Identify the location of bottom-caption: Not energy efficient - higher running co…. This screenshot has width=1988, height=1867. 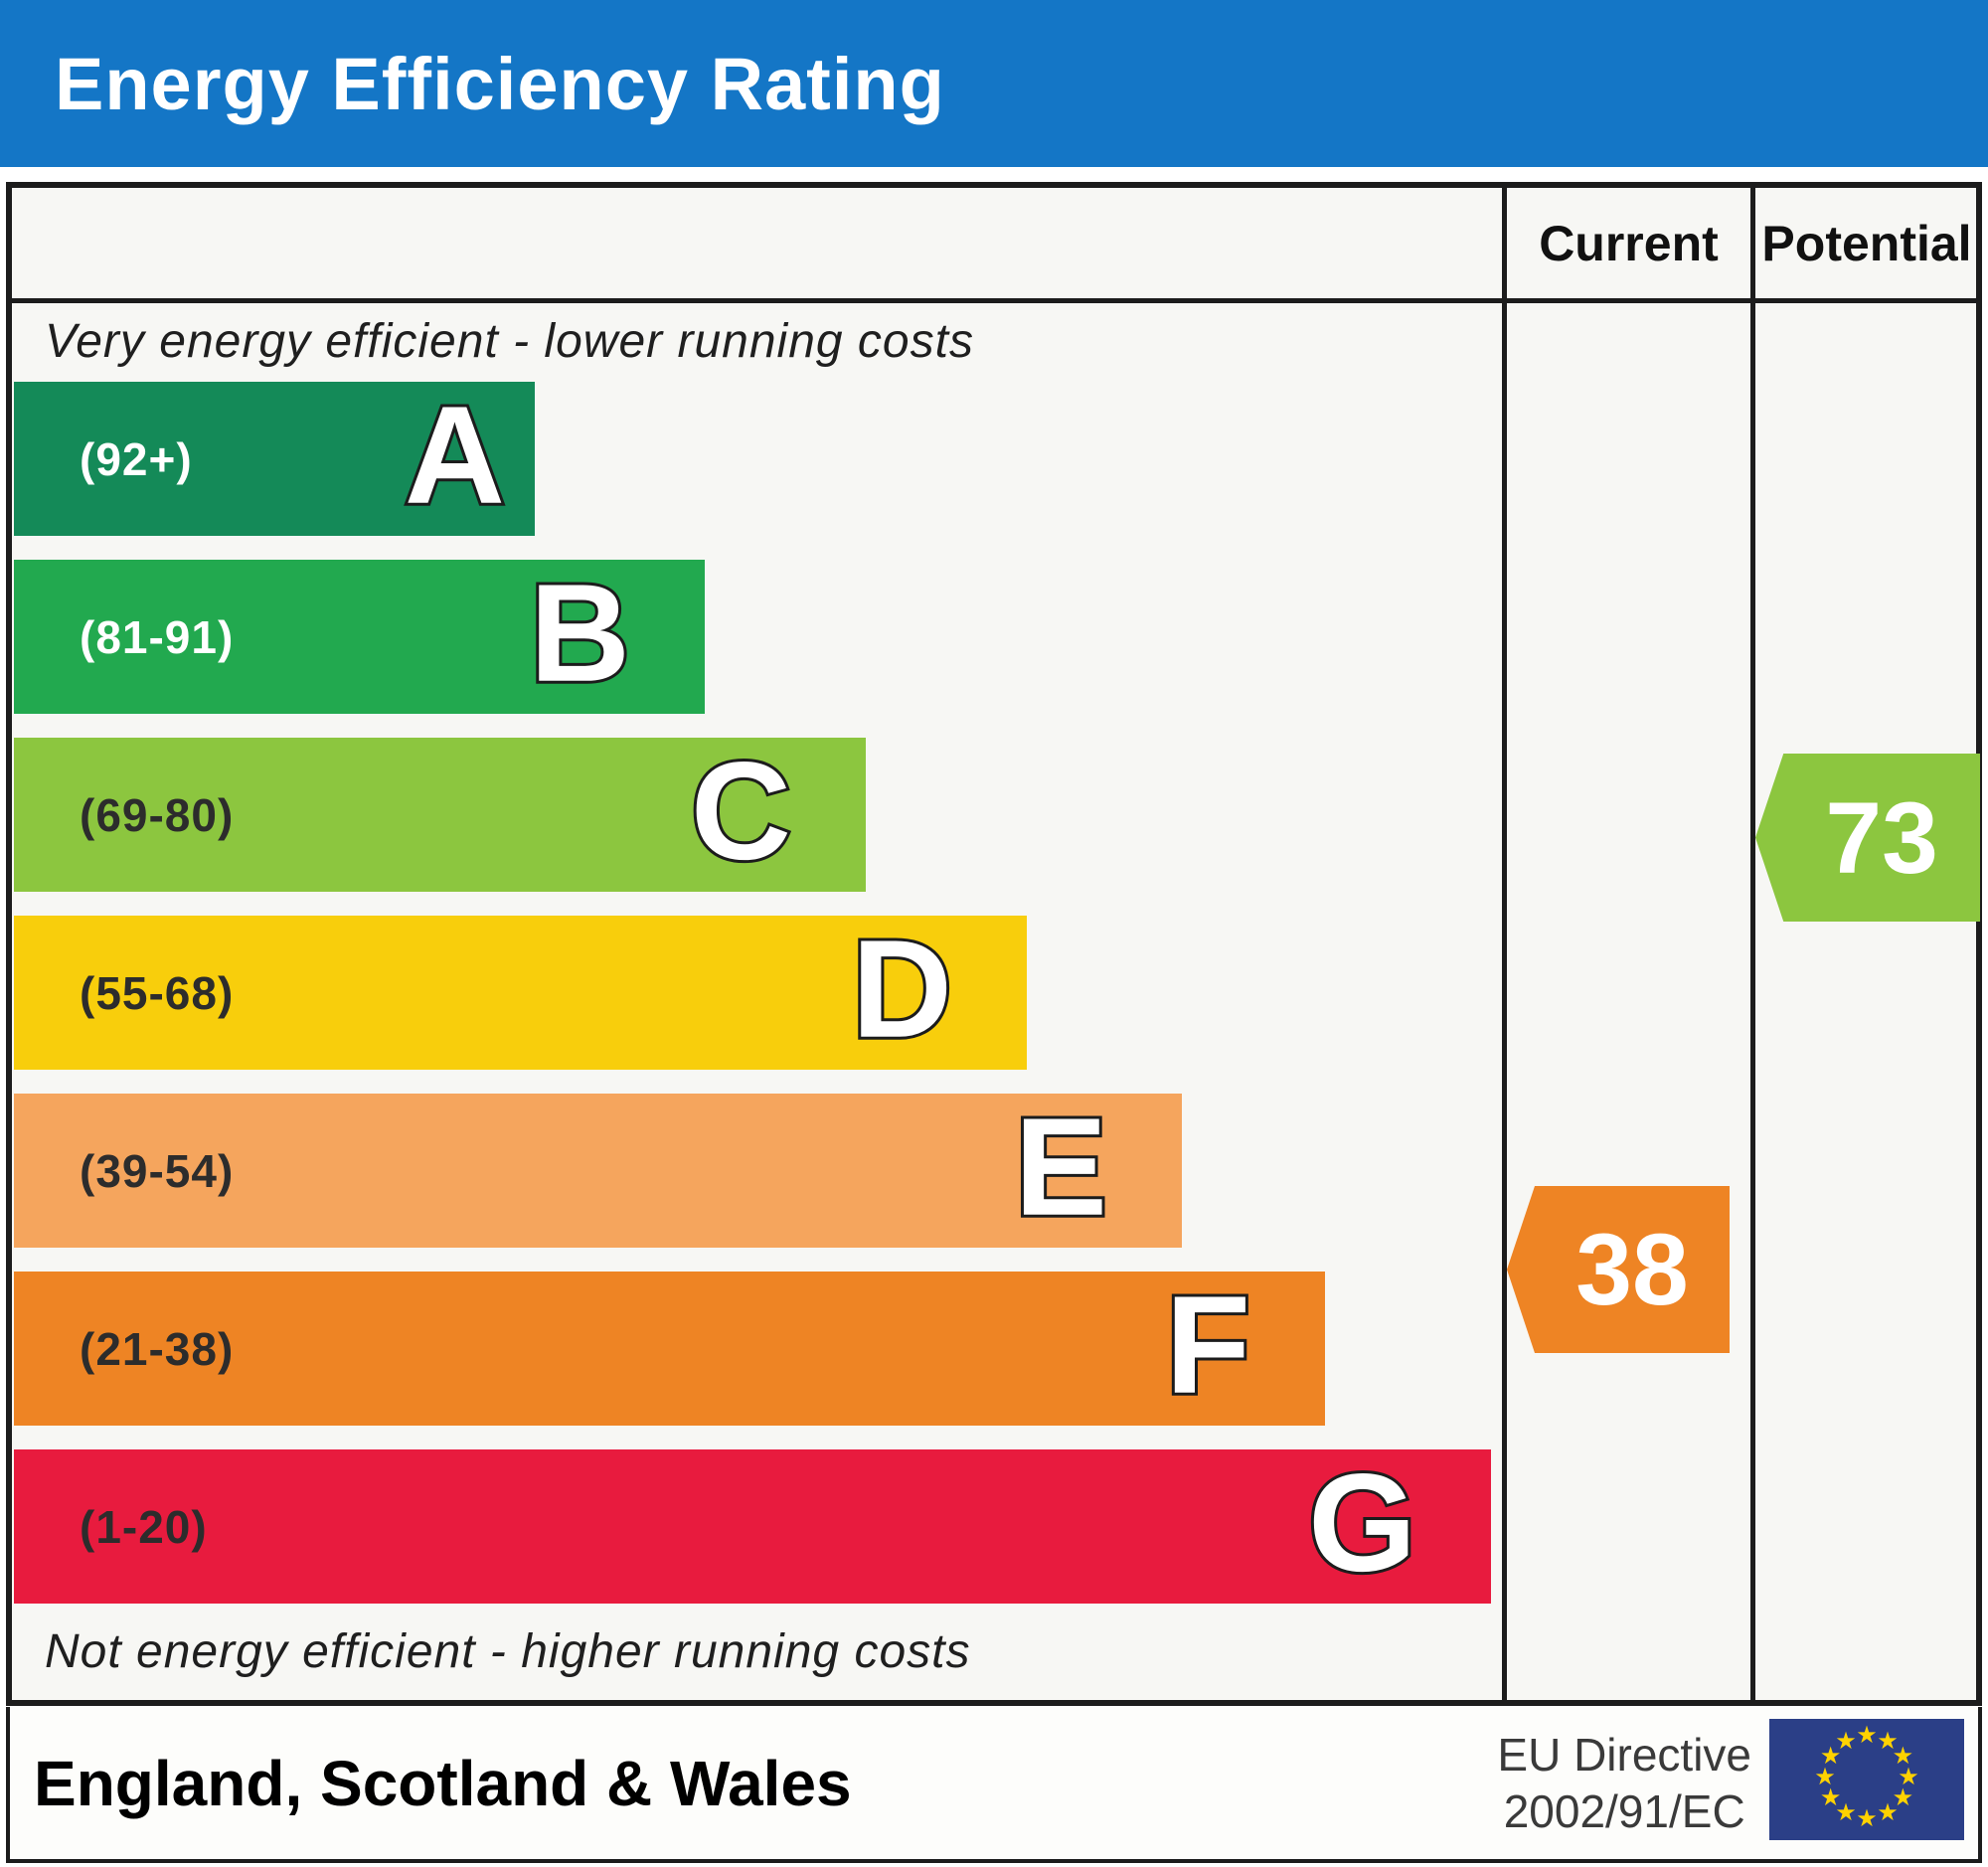
(508, 1651).